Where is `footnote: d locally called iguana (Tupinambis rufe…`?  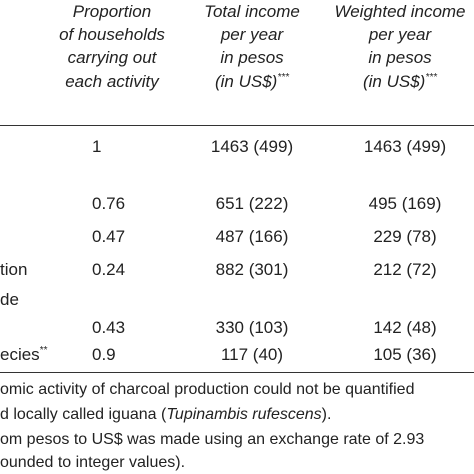 footnote: d locally called iguana (Tupinambis rufe… is located at coordinates (165, 415).